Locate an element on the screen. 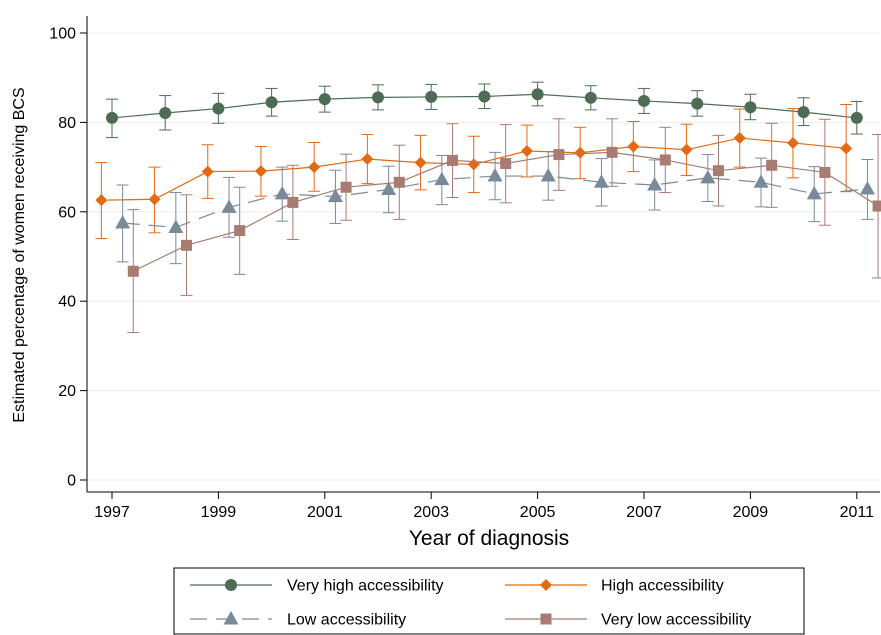  x-tick-label: 2007 is located at coordinates (644, 512).